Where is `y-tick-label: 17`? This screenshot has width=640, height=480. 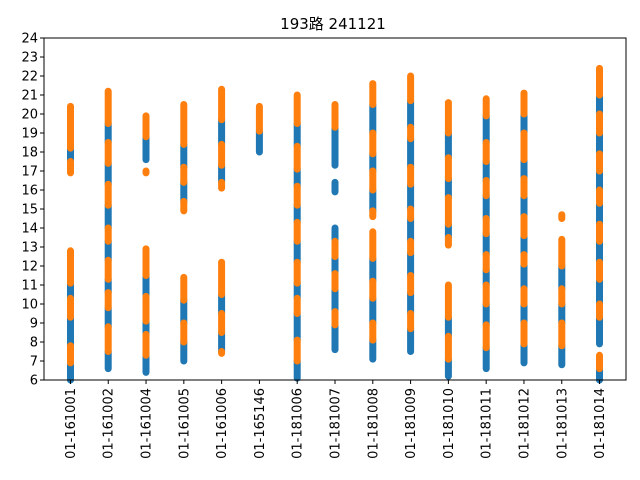 y-tick-label: 17 is located at coordinates (29, 172).